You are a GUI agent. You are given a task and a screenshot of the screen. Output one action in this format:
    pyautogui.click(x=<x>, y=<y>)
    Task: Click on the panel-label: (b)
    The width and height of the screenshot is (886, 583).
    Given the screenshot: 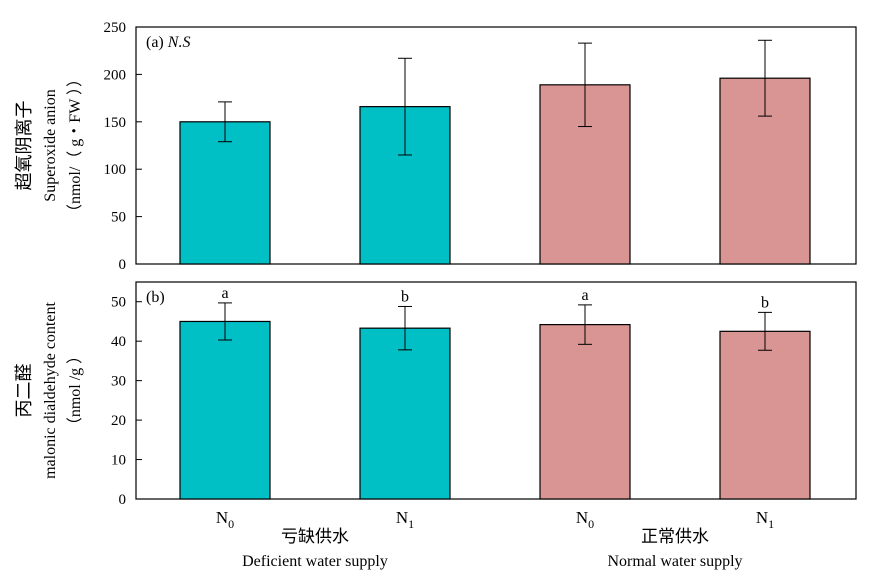 What is the action you would take?
    pyautogui.click(x=155, y=297)
    